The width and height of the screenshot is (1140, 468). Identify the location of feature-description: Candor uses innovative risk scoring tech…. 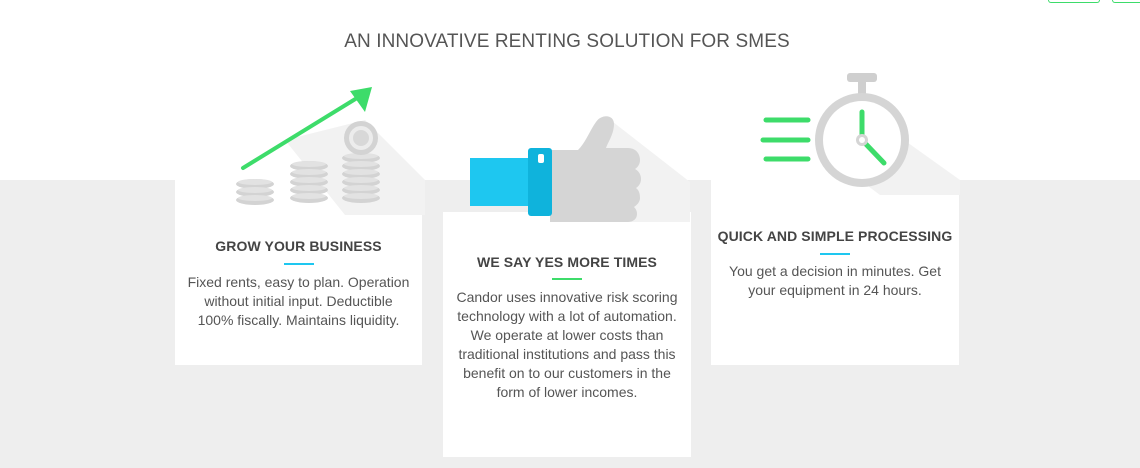
(567, 344).